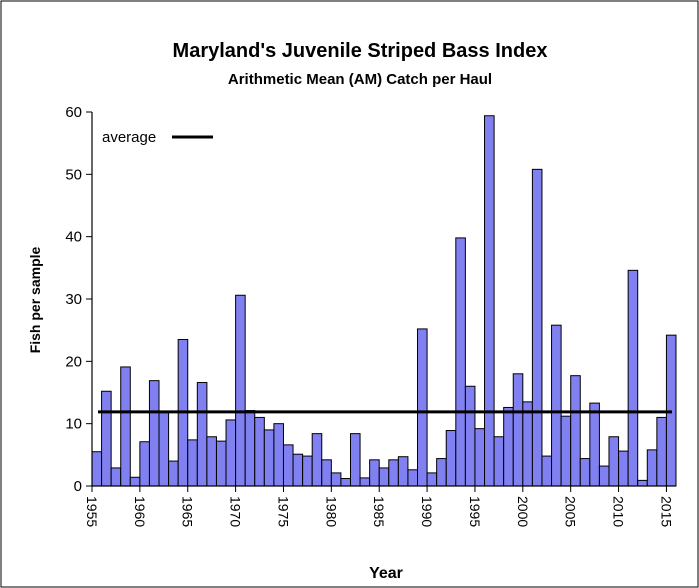  Describe the element at coordinates (283, 511) in the screenshot. I see `x-tick-label: 1975` at that location.